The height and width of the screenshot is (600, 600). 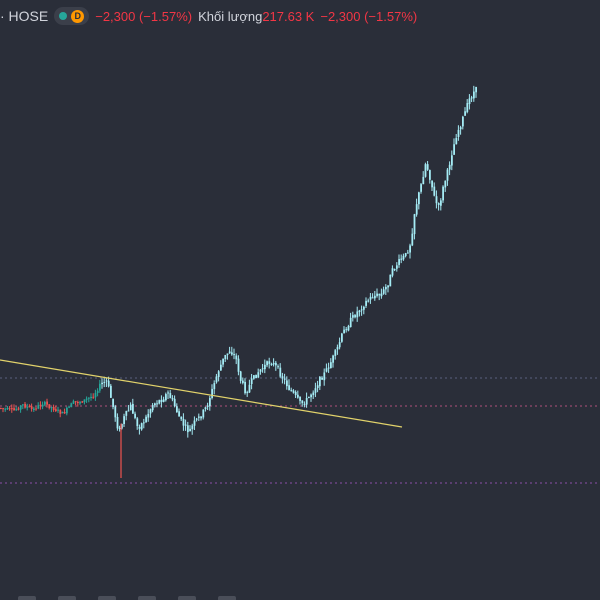 What do you see at coordinates (63, 16) in the screenshot?
I see `market-status-icon` at bounding box center [63, 16].